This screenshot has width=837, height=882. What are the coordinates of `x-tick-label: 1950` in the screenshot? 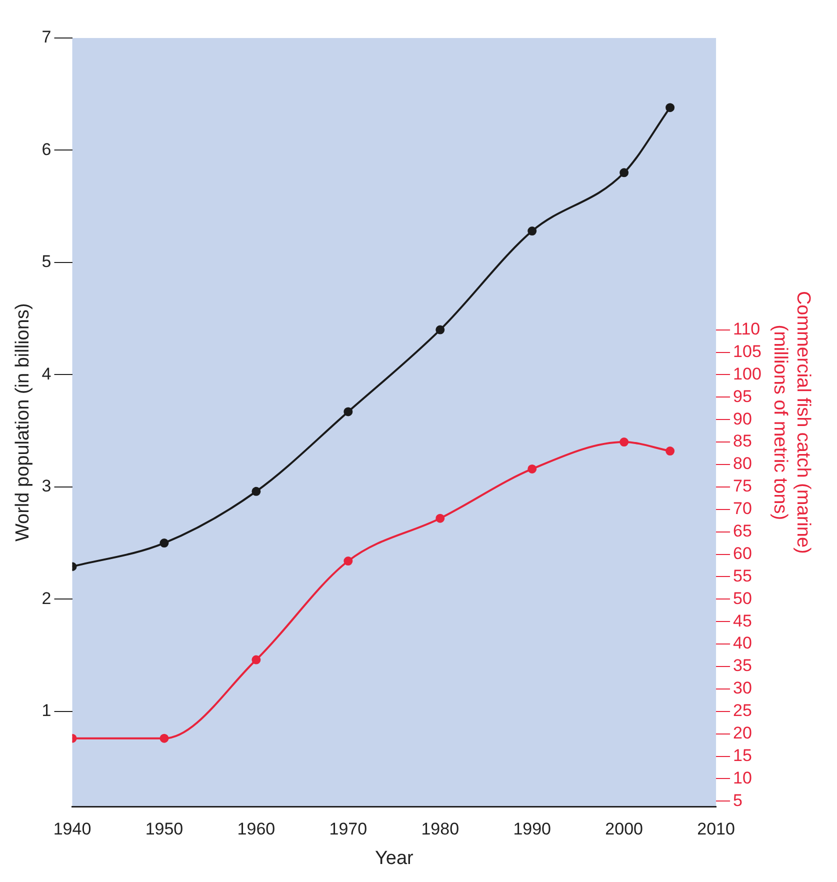 It's located at (164, 829).